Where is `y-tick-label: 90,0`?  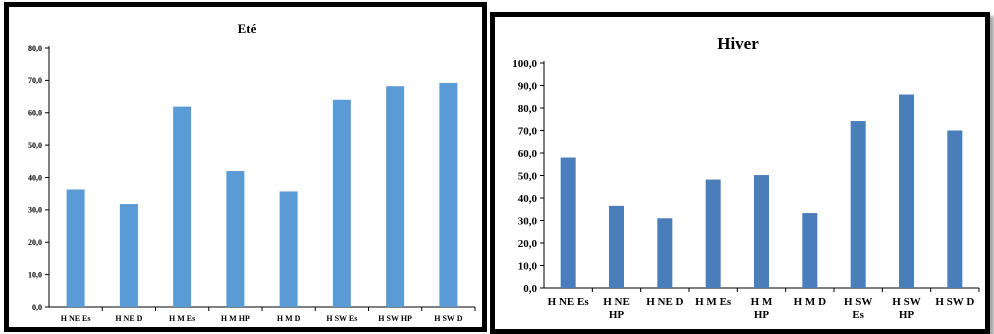 y-tick-label: 90,0 is located at coordinates (528, 86).